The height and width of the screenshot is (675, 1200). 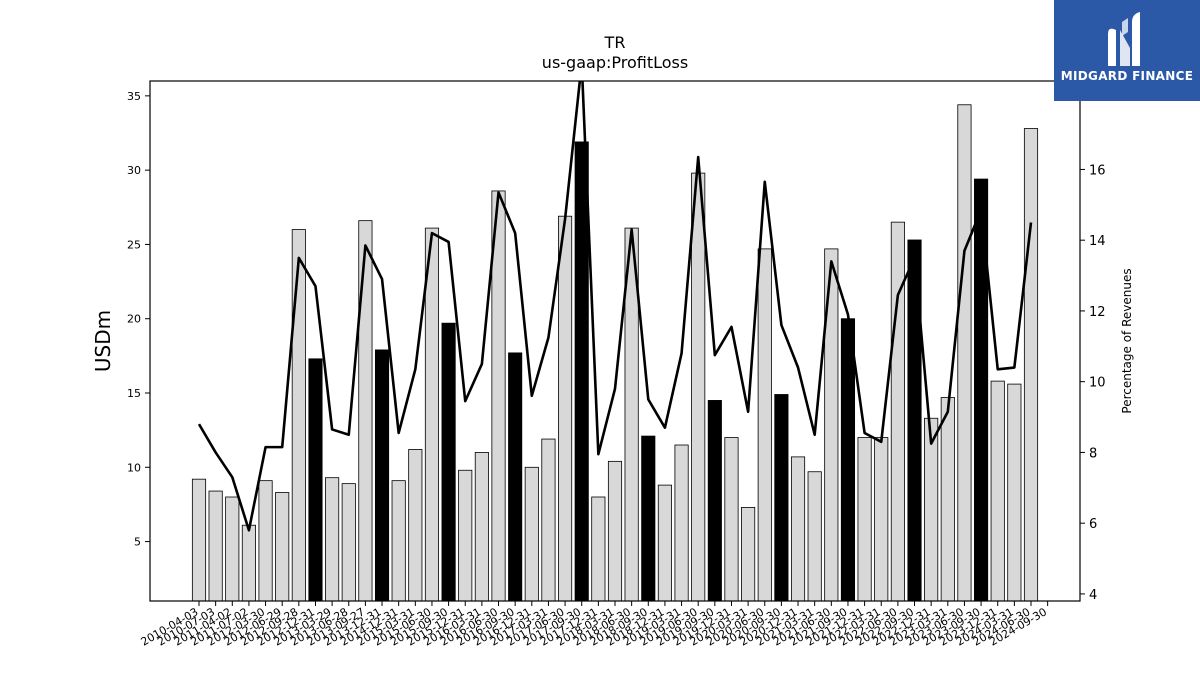 What do you see at coordinates (1127, 340) in the screenshot?
I see `y2-axis-label: Percentage of Revenues` at bounding box center [1127, 340].